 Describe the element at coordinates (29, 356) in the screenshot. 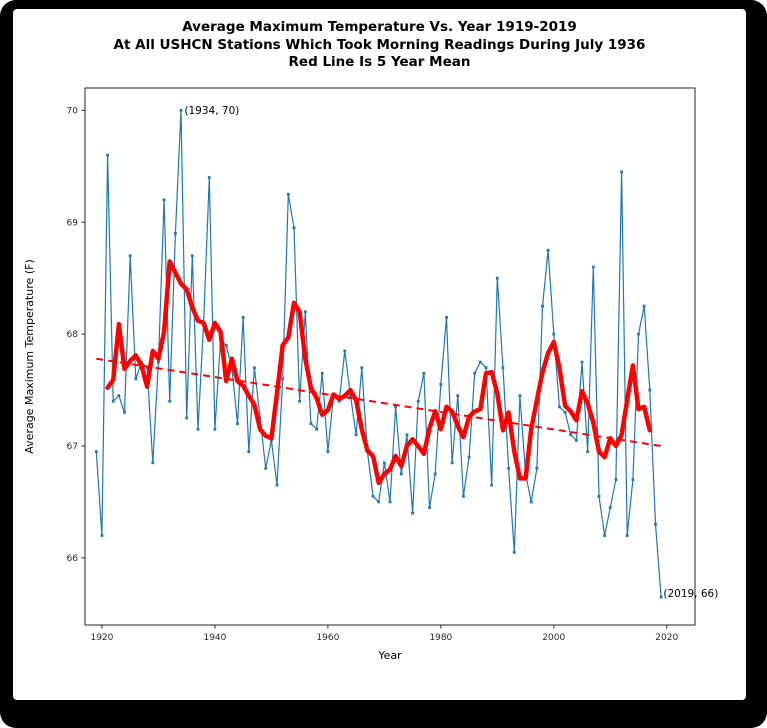

I see `y-axis-label: Average Maximum Temperature (F)` at that location.